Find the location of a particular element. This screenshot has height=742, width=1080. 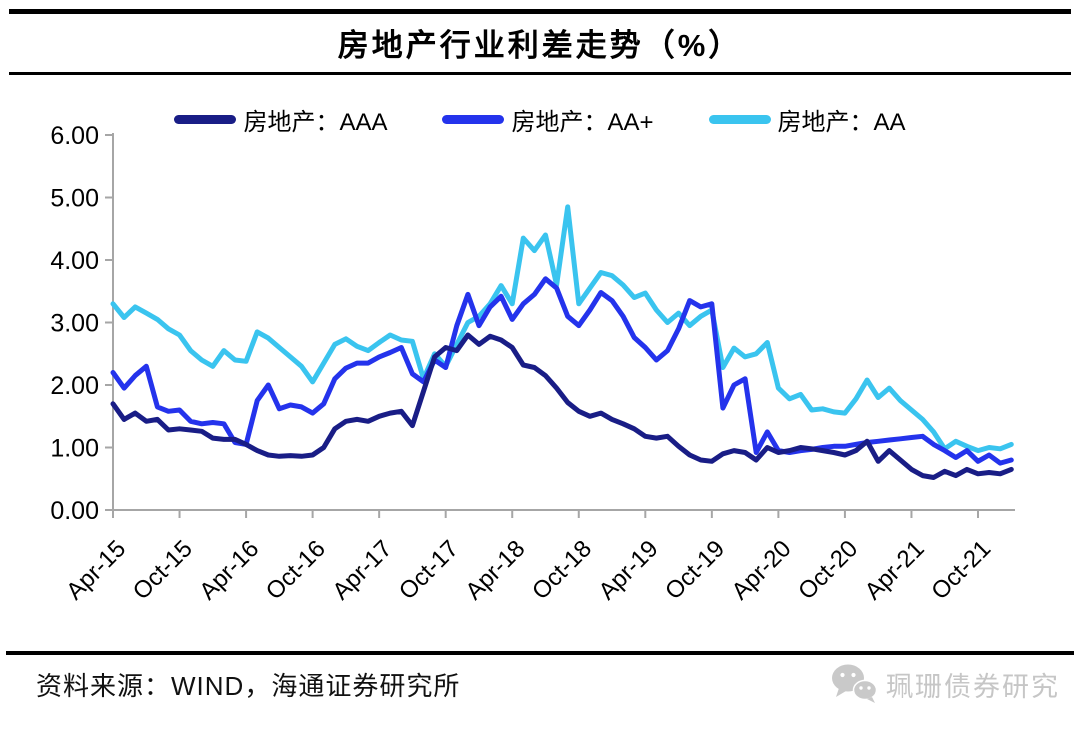

x-tick-label: Oct-19 is located at coordinates (695, 570).